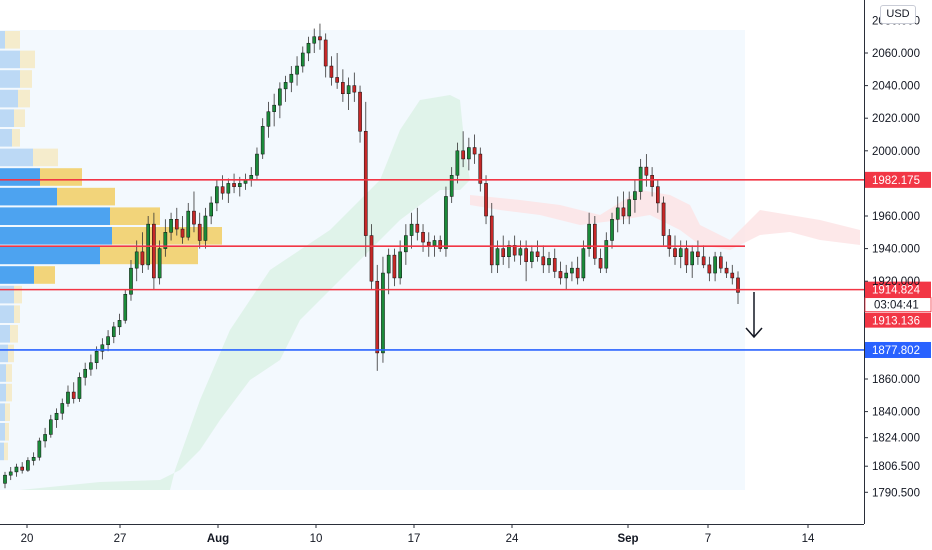 The height and width of the screenshot is (550, 932). Describe the element at coordinates (754, 315) in the screenshot. I see `annotations` at that location.